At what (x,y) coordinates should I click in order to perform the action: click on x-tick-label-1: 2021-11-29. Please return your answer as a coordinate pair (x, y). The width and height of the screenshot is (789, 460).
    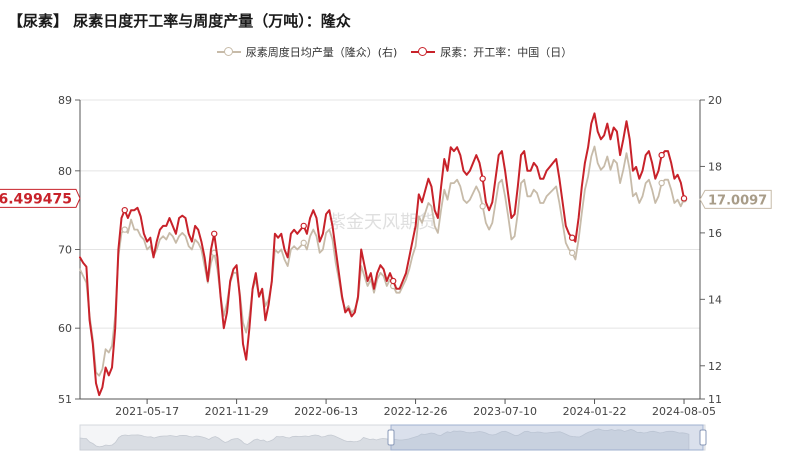
    Looking at the image, I should click on (237, 411).